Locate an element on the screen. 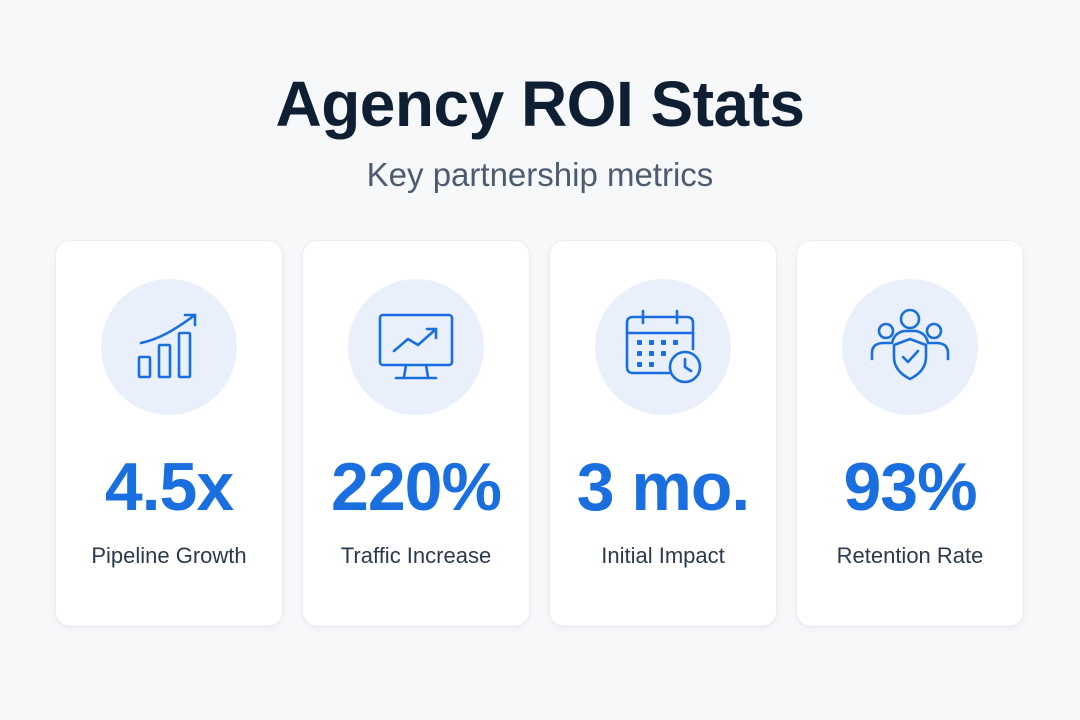 The height and width of the screenshot is (720, 1080). stat-label: Pipeline Growth is located at coordinates (169, 555).